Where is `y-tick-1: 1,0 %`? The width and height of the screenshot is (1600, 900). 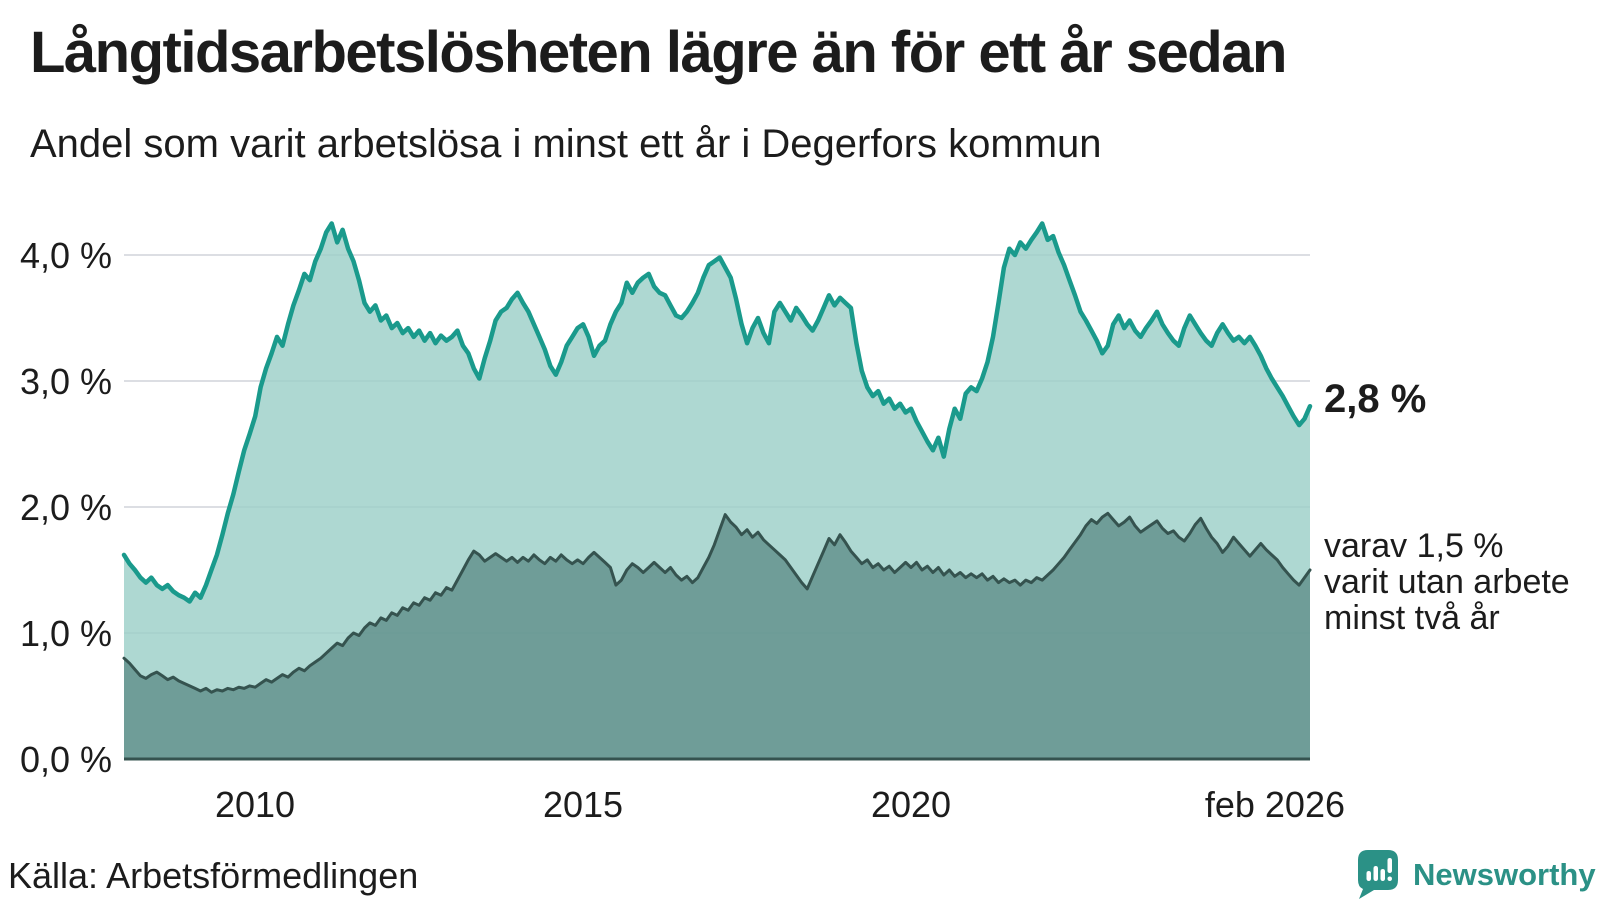
y-tick-1: 1,0 % is located at coordinates (66, 633).